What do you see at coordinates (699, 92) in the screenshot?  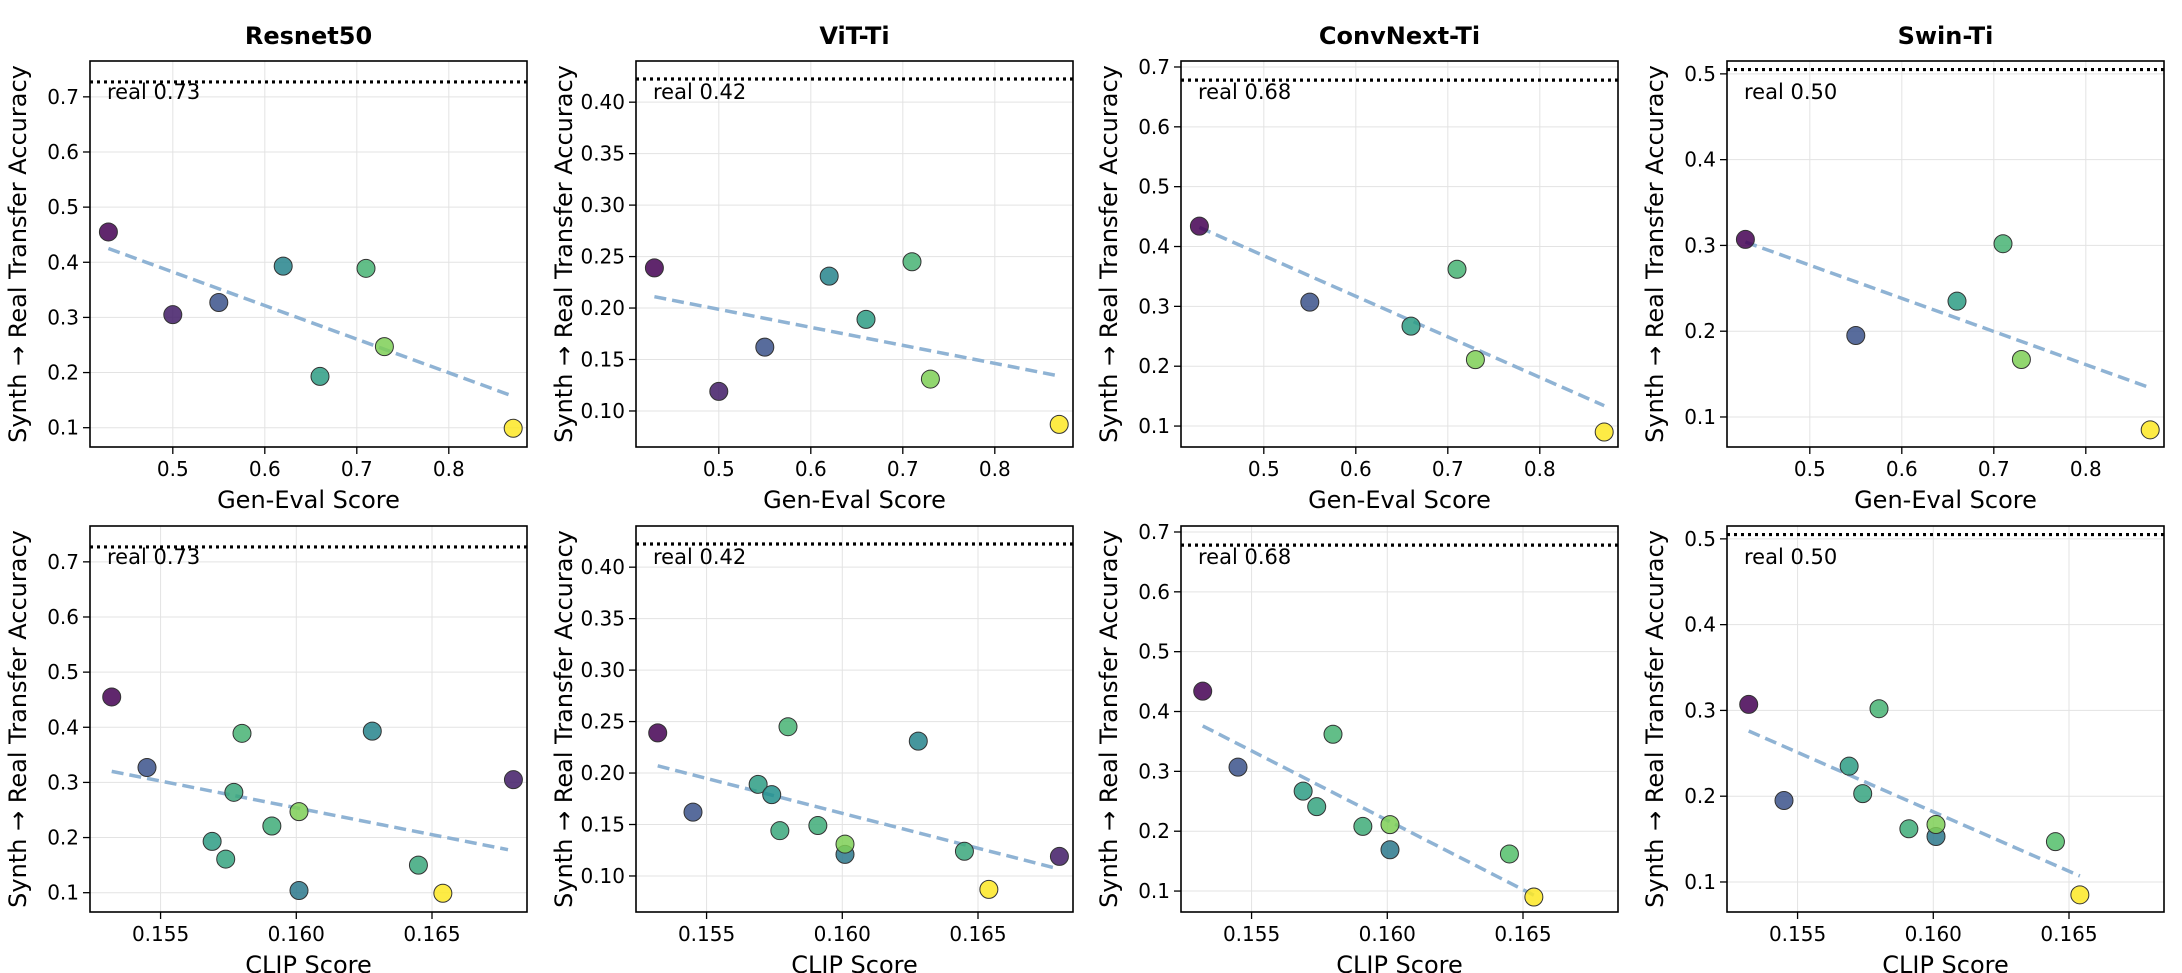 I see `real-accuracy-label: real 0.42` at bounding box center [699, 92].